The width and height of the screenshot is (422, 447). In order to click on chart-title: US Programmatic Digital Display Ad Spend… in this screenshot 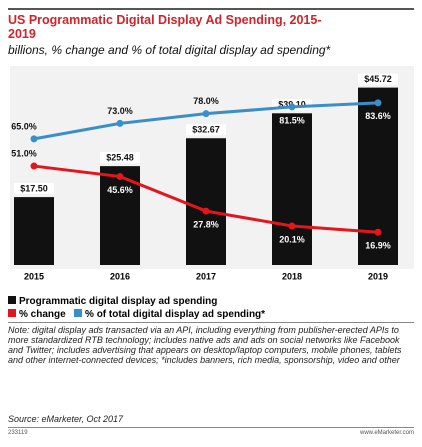, I will do `click(165, 27)`.